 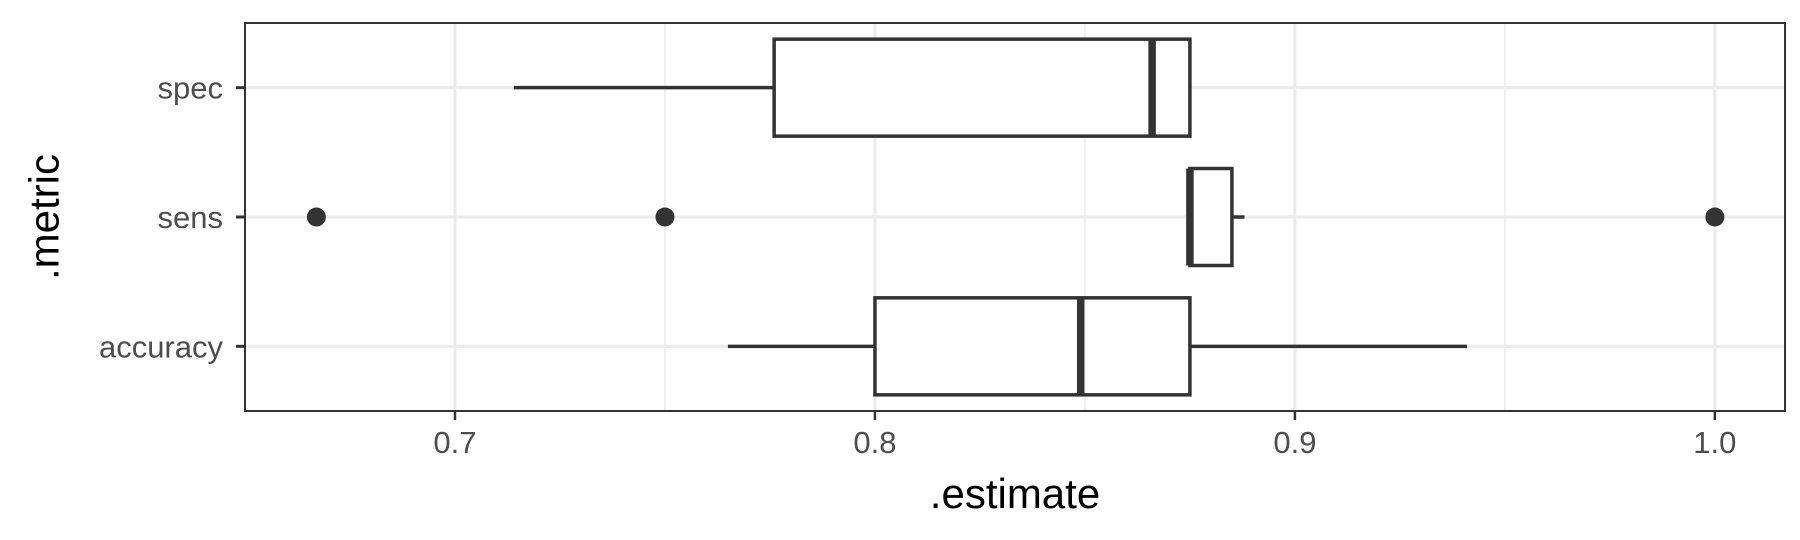 I want to click on y-tick-label: spec, so click(x=190, y=88).